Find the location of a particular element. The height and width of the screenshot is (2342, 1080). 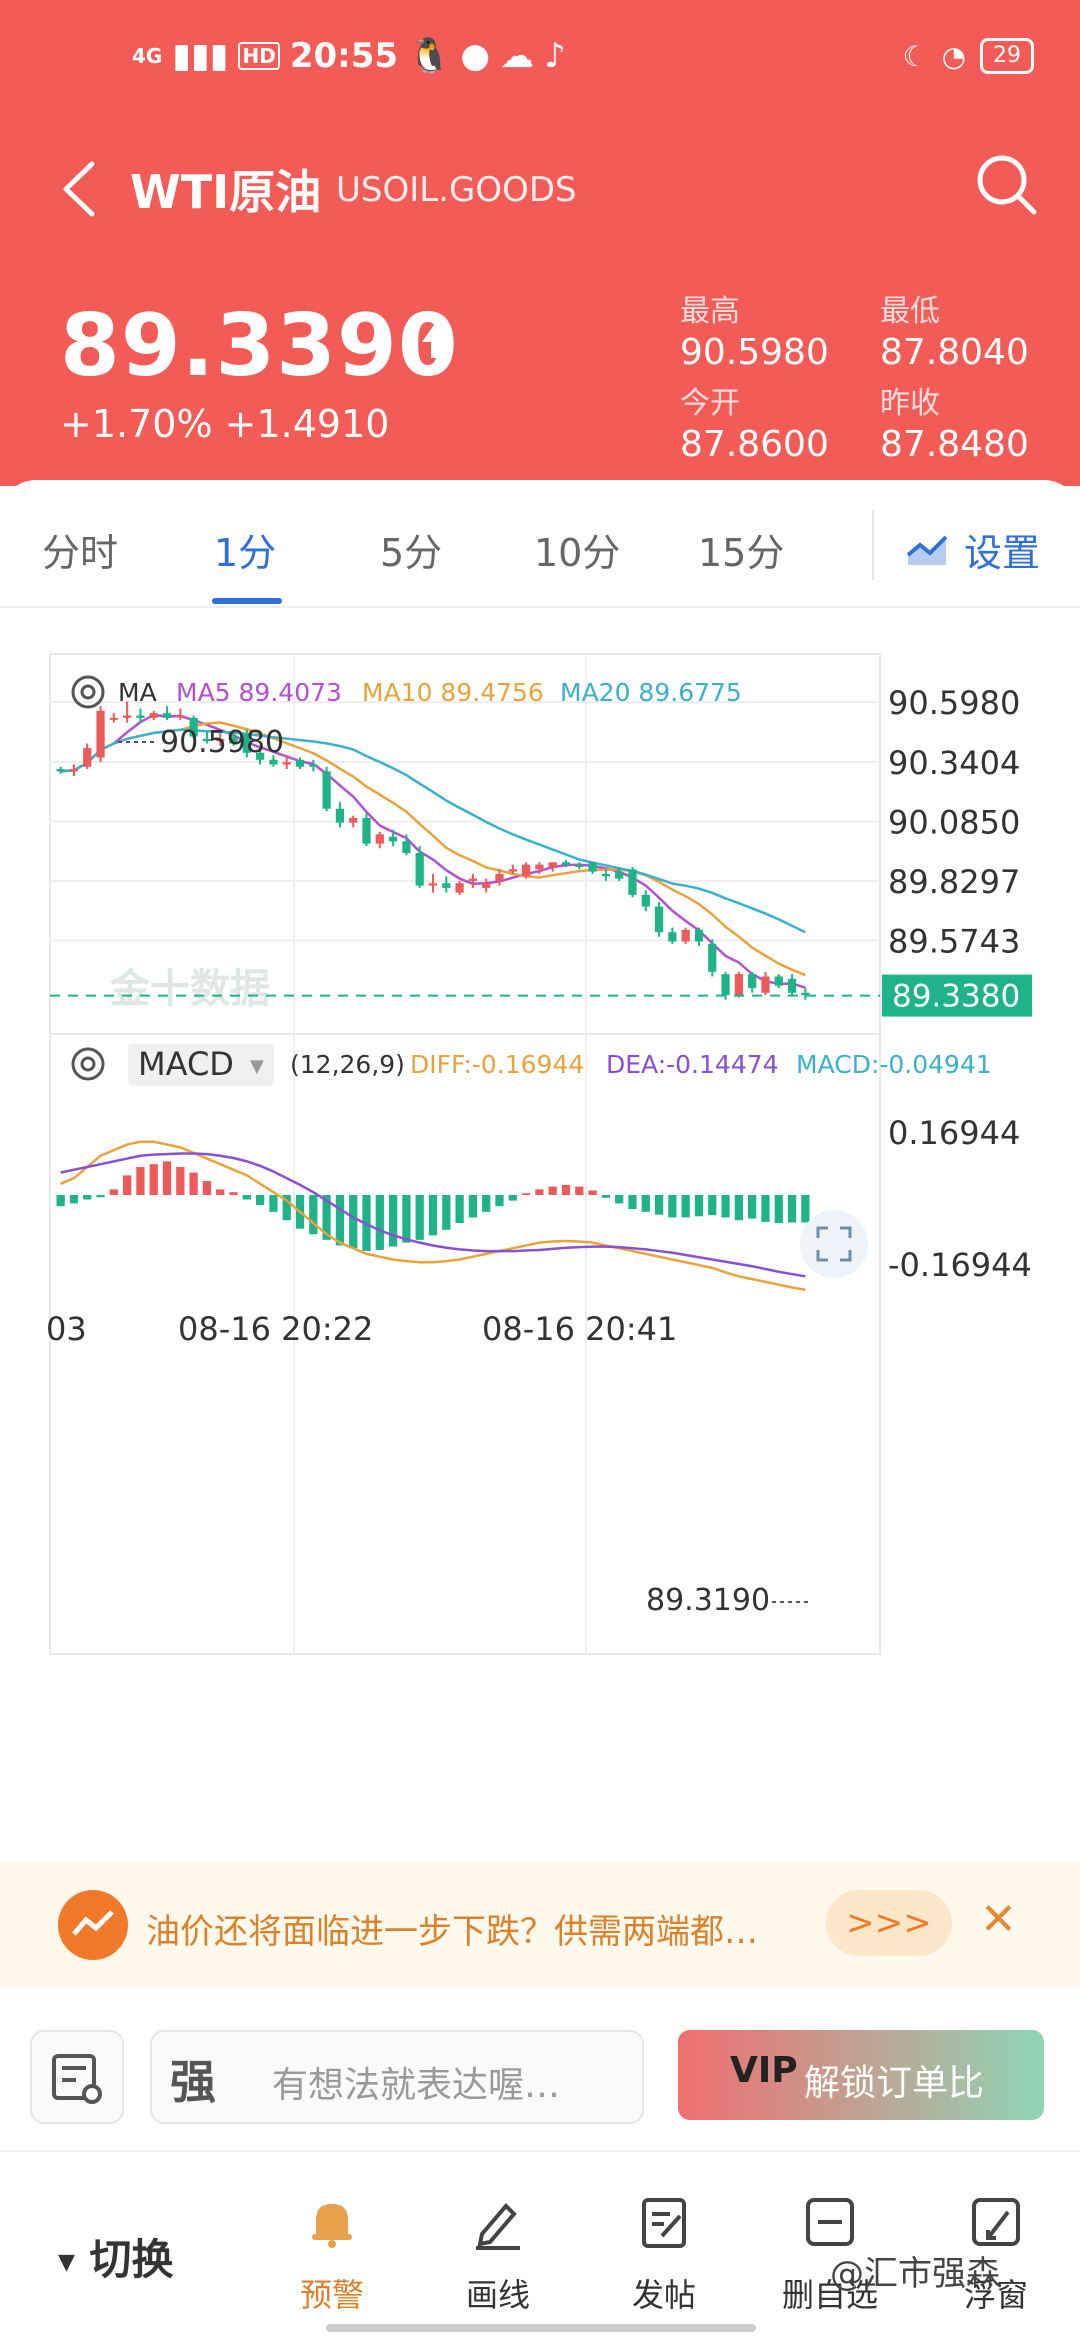

macd-lines is located at coordinates (433, 1215).